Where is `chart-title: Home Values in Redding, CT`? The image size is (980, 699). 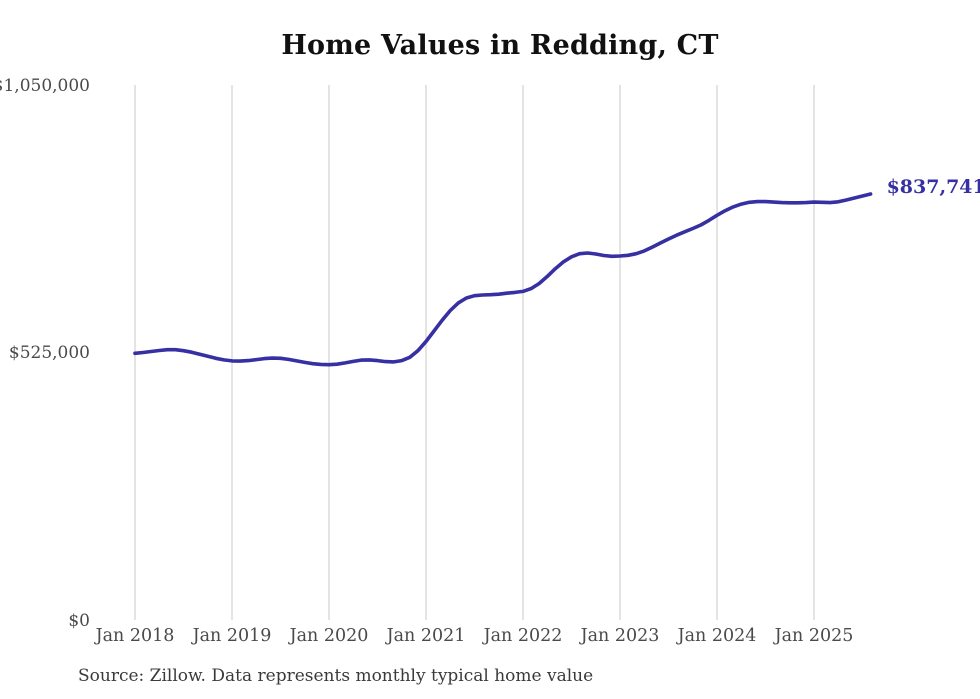 chart-title: Home Values in Redding, CT is located at coordinates (500, 45).